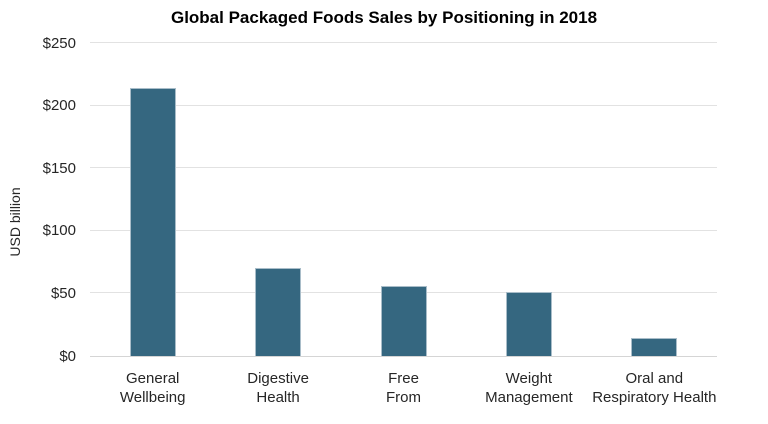 The image size is (768, 424). I want to click on y-tick-label-200: $200, so click(59, 106).